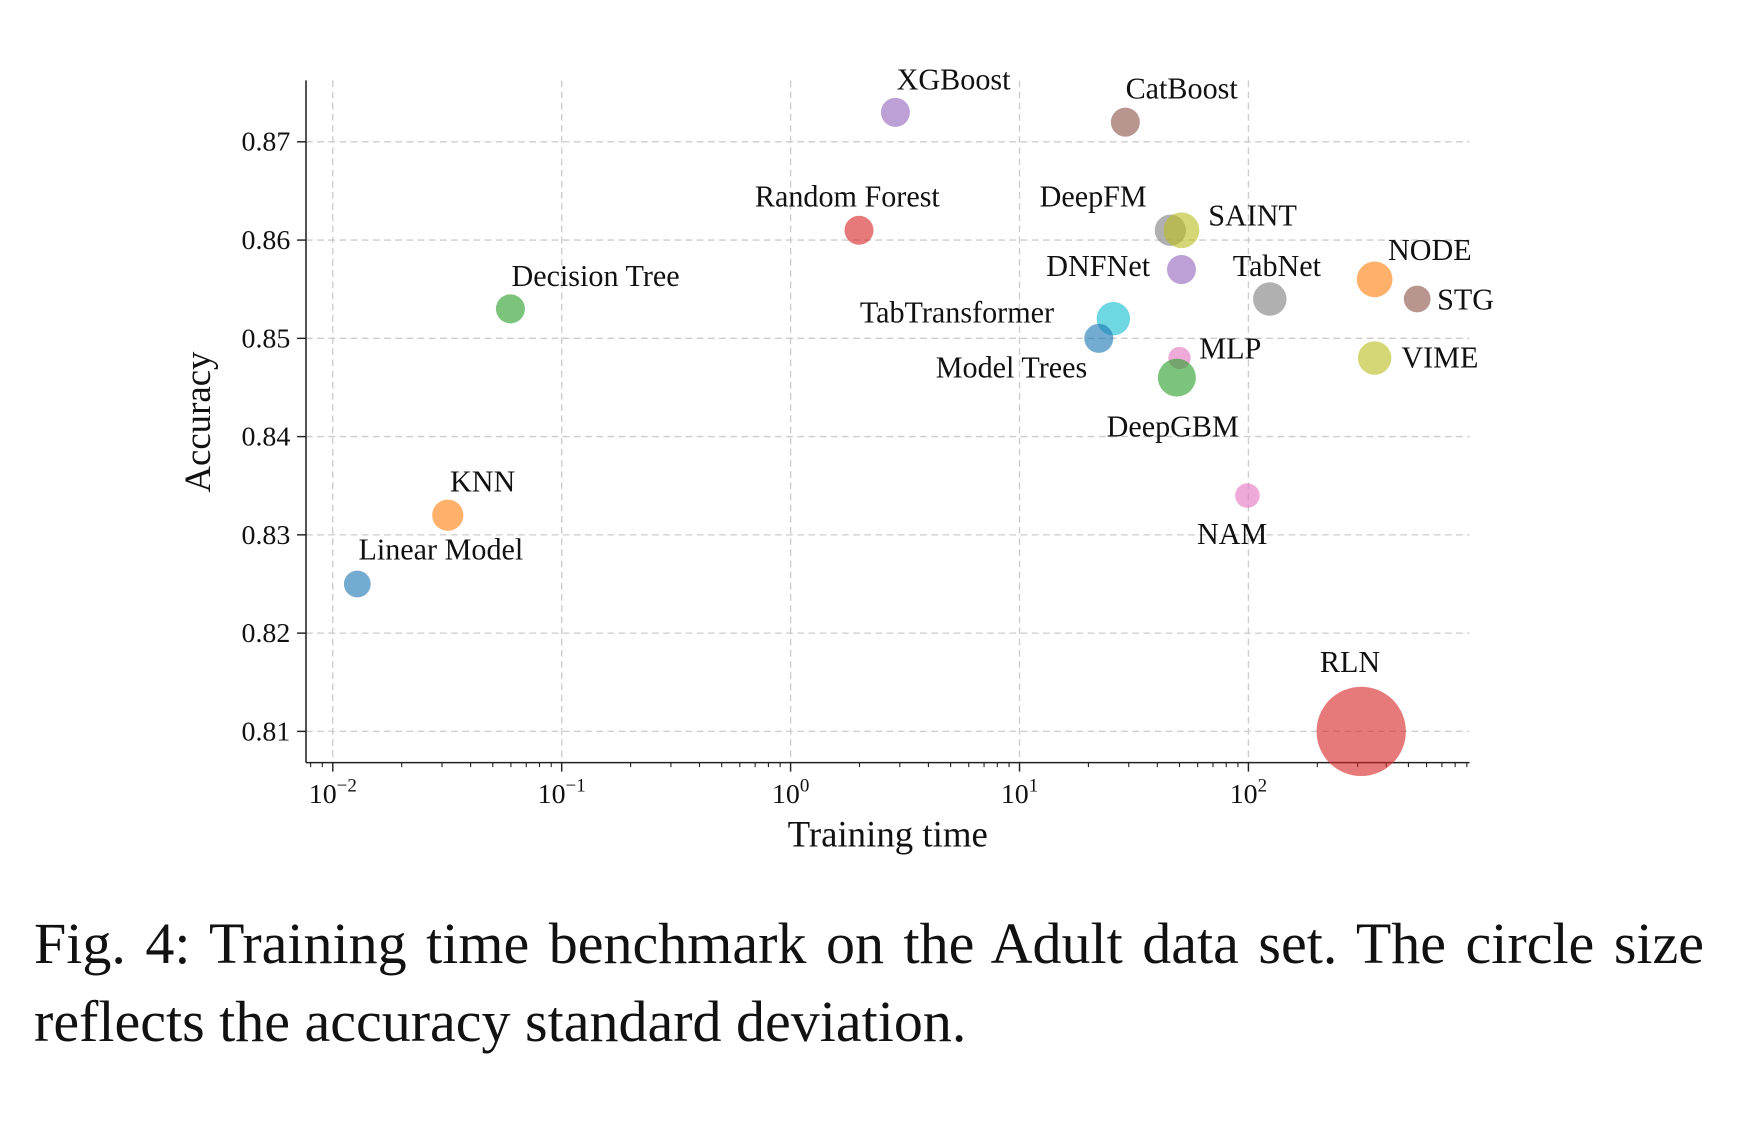 Image resolution: width=1742 pixels, height=1125 pixels. What do you see at coordinates (1252, 216) in the screenshot?
I see `data-point-label: SAINT` at bounding box center [1252, 216].